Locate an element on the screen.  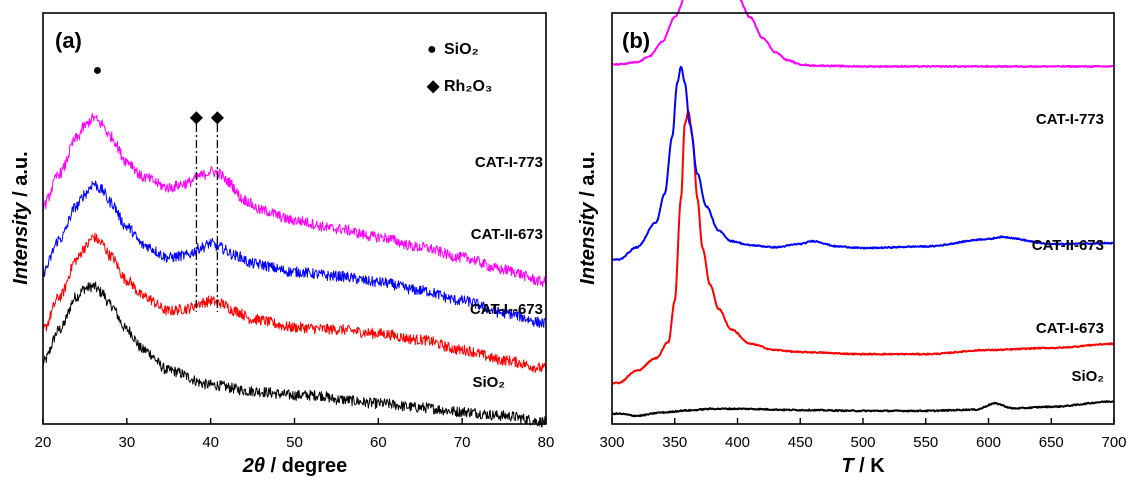
a-x-tick-label: 80 is located at coordinates (546, 442).